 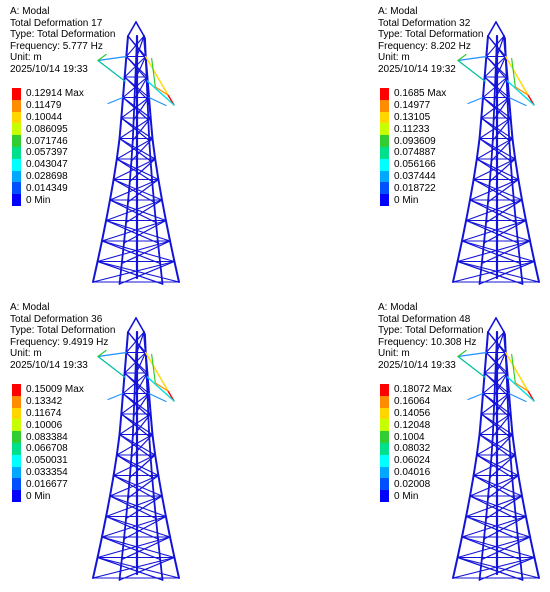 I want to click on legend-row: 0.15009 Max, so click(x=48, y=390).